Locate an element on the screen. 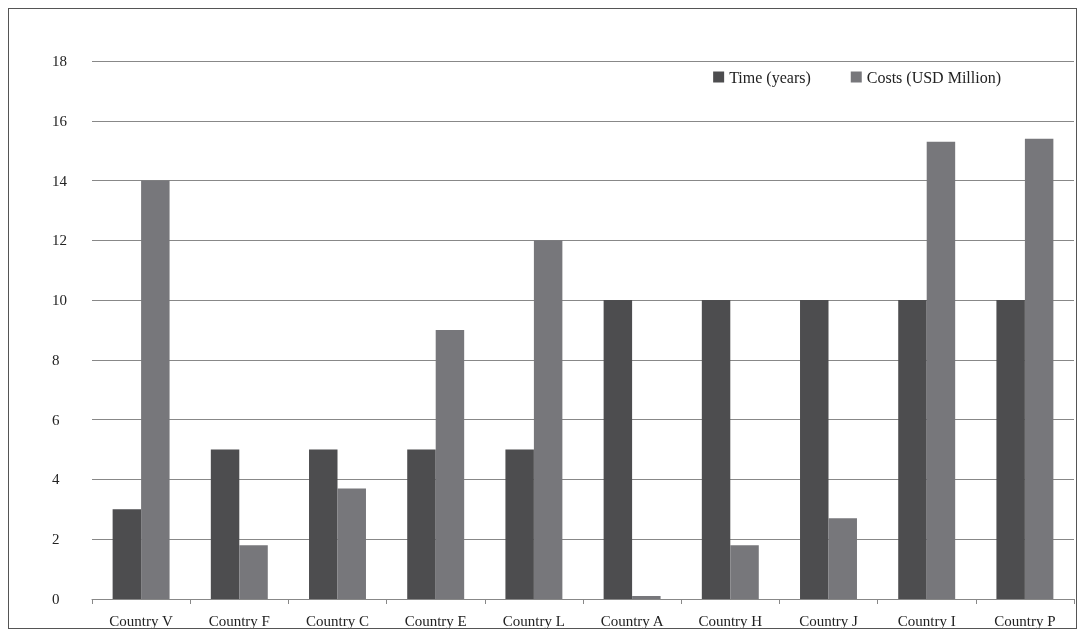 The width and height of the screenshot is (1085, 637). y-tick-label: 10 is located at coordinates (59, 300).